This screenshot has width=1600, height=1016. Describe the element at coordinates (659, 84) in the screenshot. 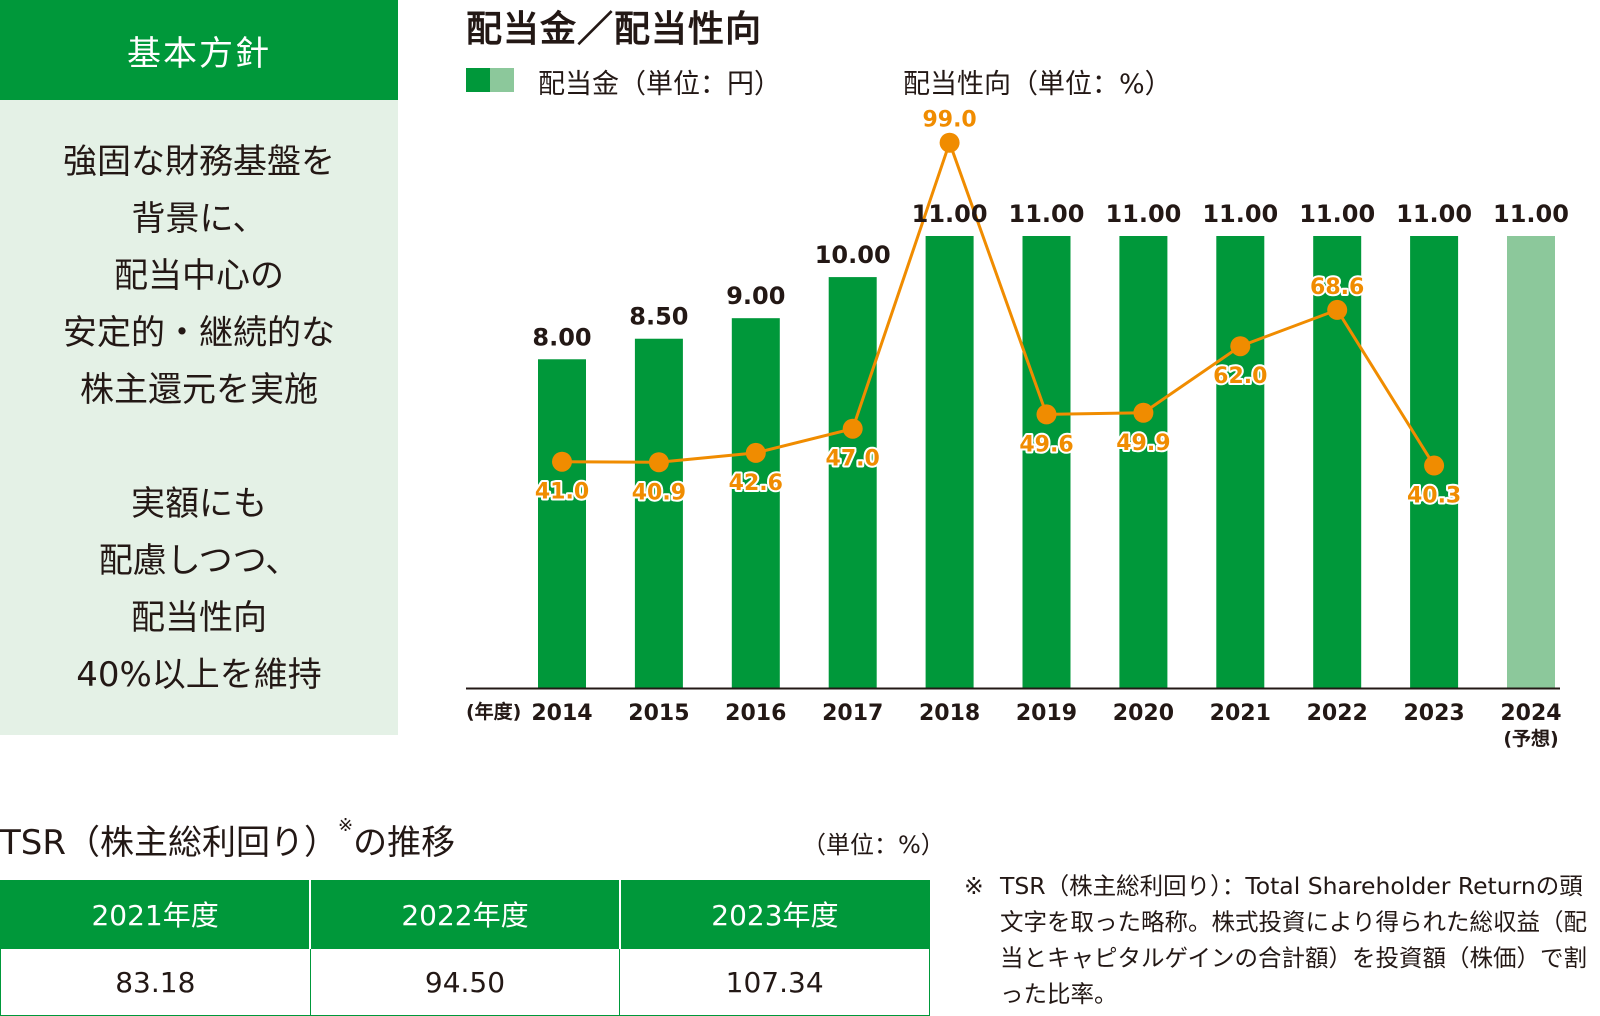

I see `legend-dividend: 配当金（単位：円）` at that location.